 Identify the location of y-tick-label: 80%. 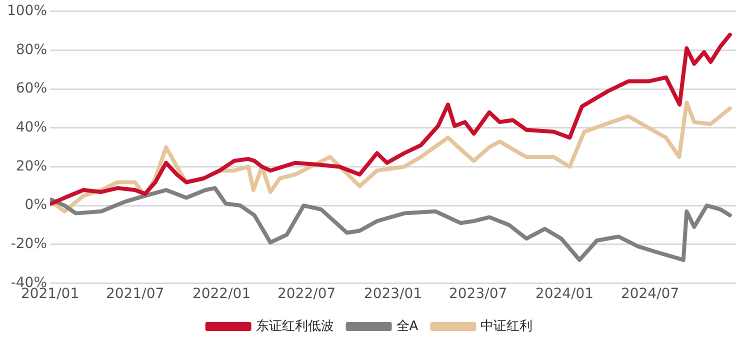
(32, 50).